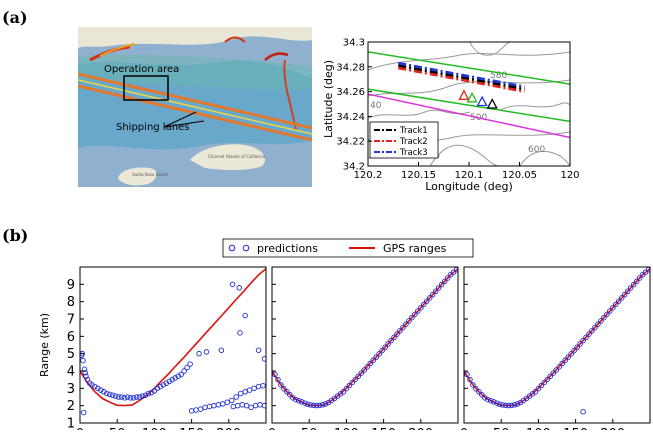 The image size is (653, 434). What do you see at coordinates (413, 142) in the screenshot?
I see `track-legend-label-2: Track2` at bounding box center [413, 142].